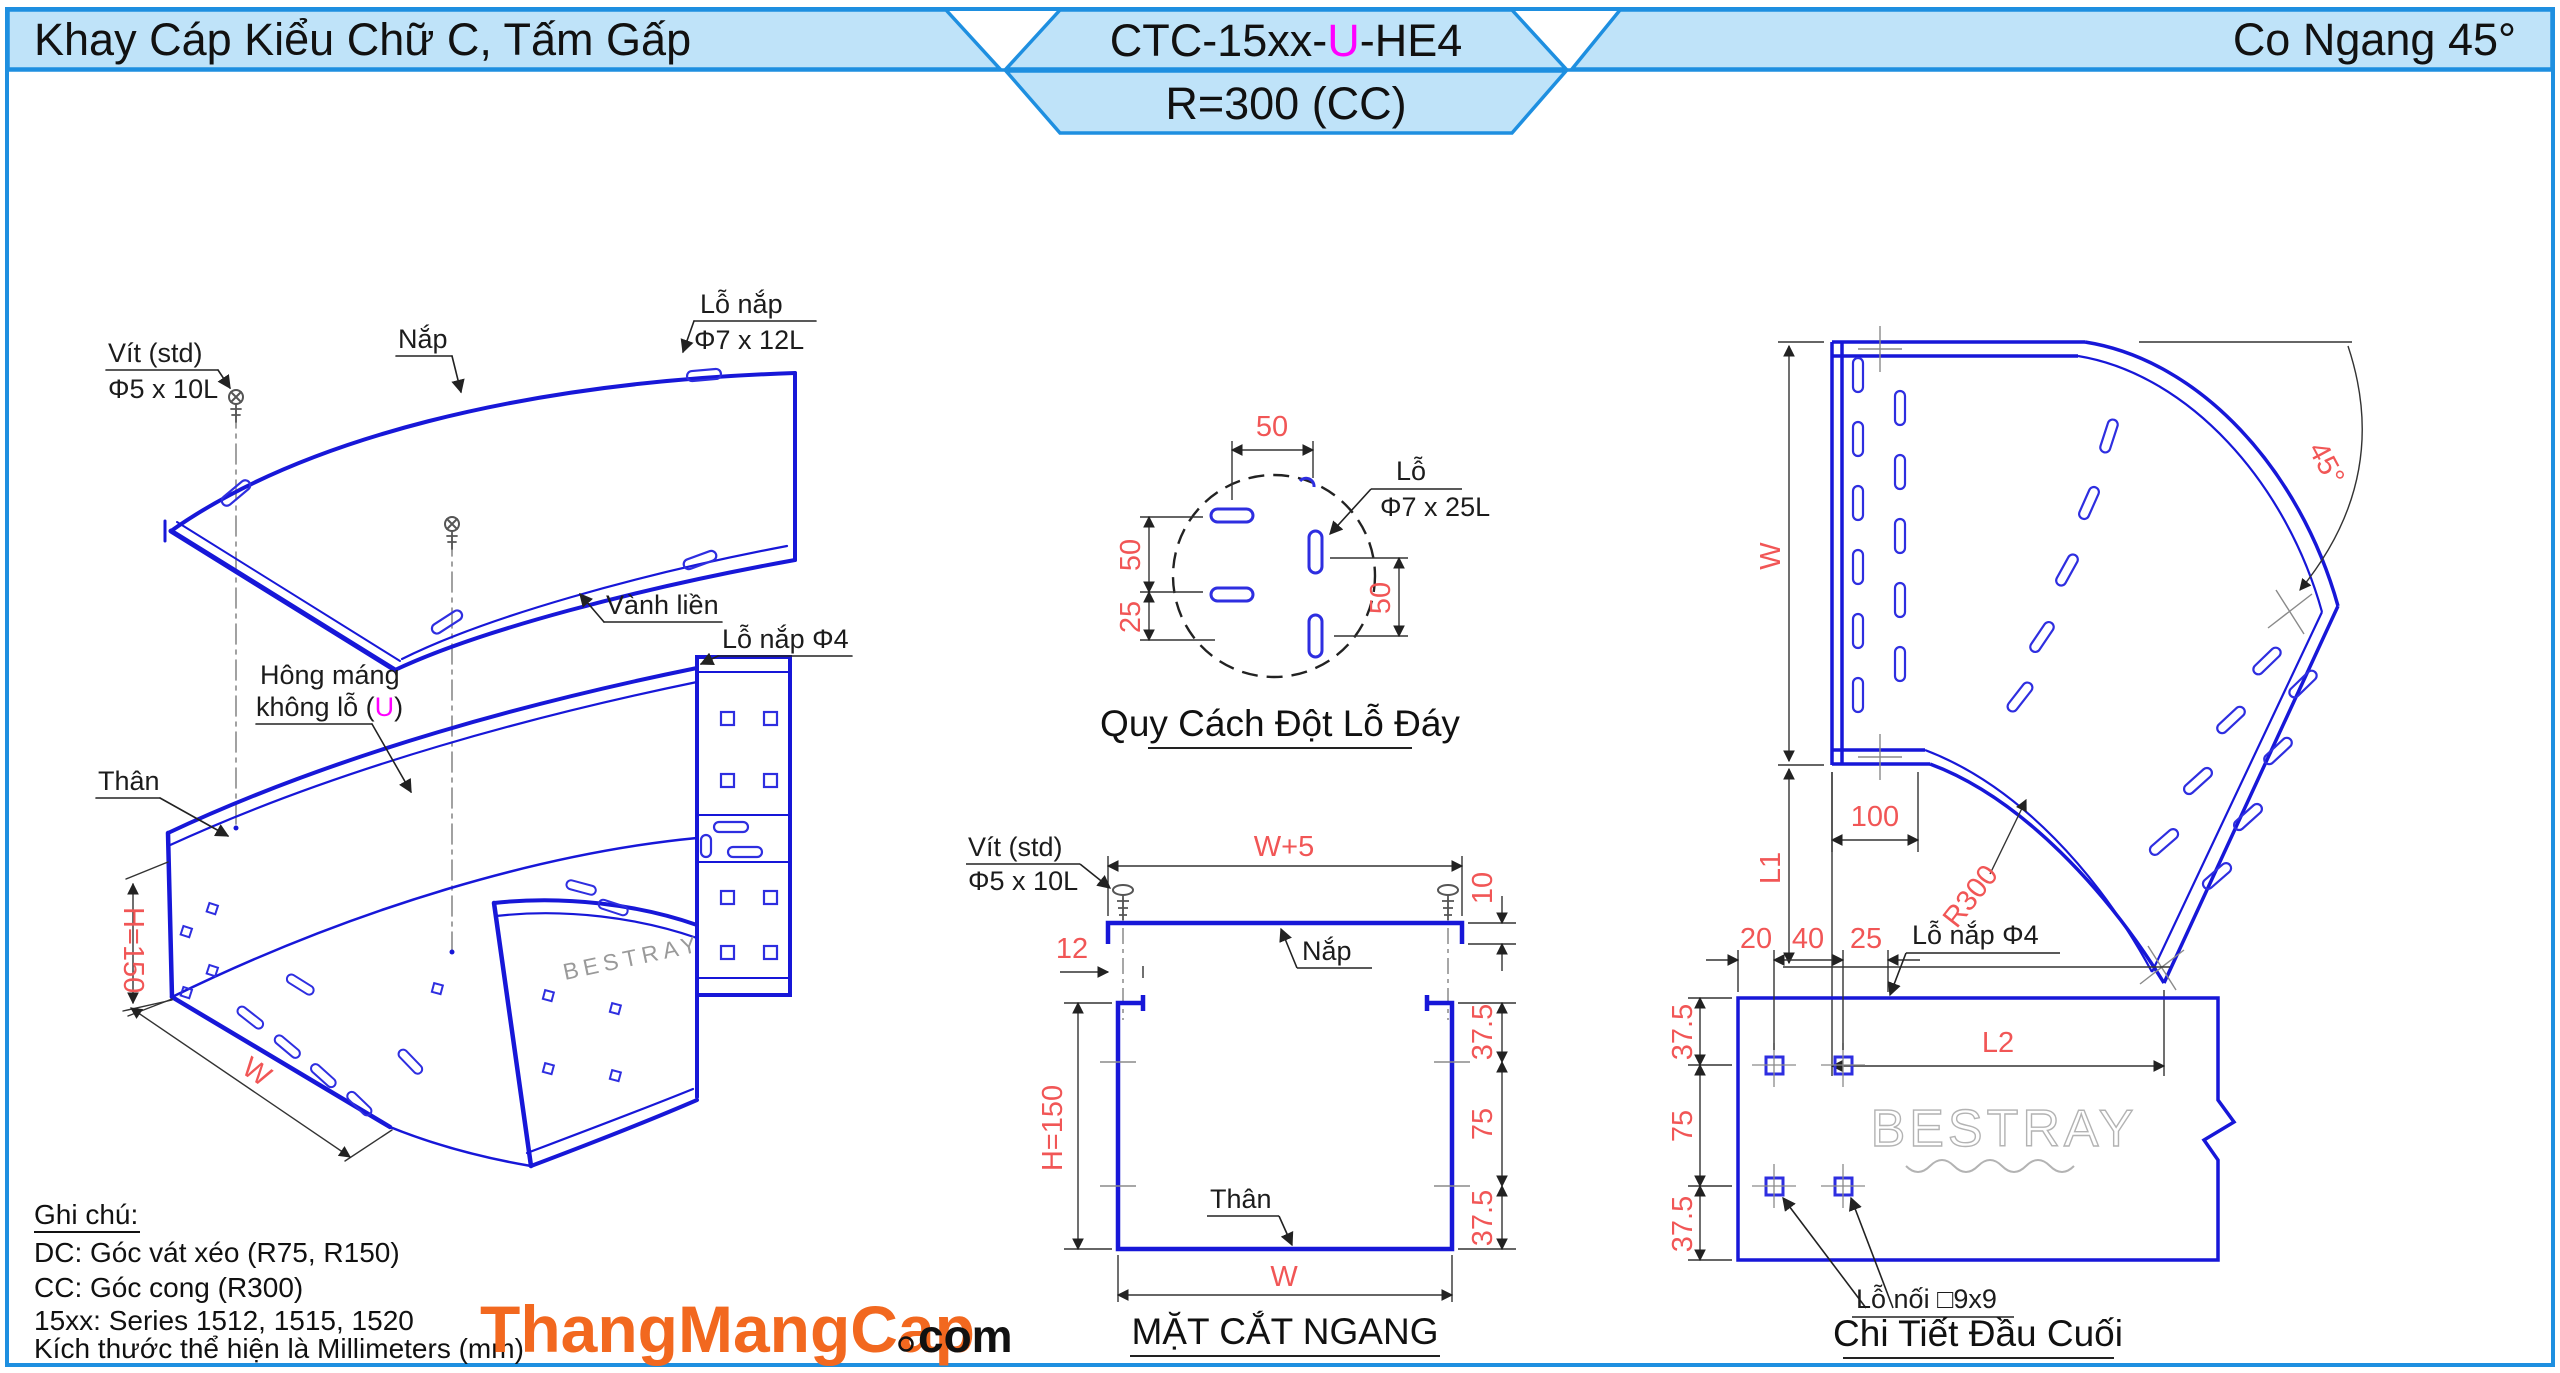  What do you see at coordinates (1975, 934) in the screenshot?
I see `end-cover-hole-label: Lỗ nắp Φ4` at bounding box center [1975, 934].